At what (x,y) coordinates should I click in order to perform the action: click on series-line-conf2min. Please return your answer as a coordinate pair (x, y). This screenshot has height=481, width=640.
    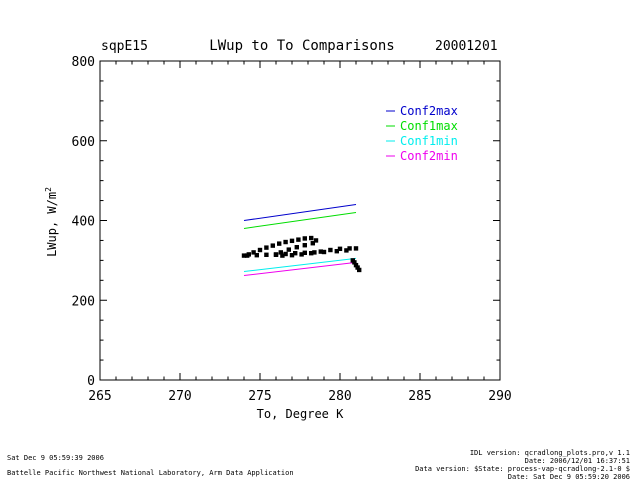
    Looking at the image, I should click on (300, 269).